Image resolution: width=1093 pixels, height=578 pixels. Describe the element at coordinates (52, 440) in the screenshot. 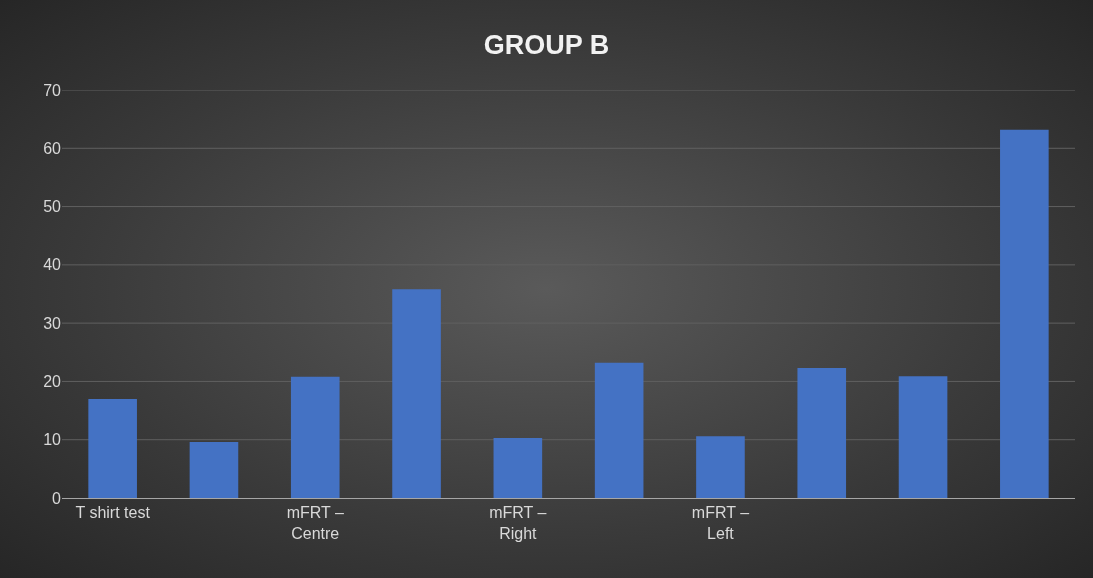

I see `y-tick-label: 10` at that location.